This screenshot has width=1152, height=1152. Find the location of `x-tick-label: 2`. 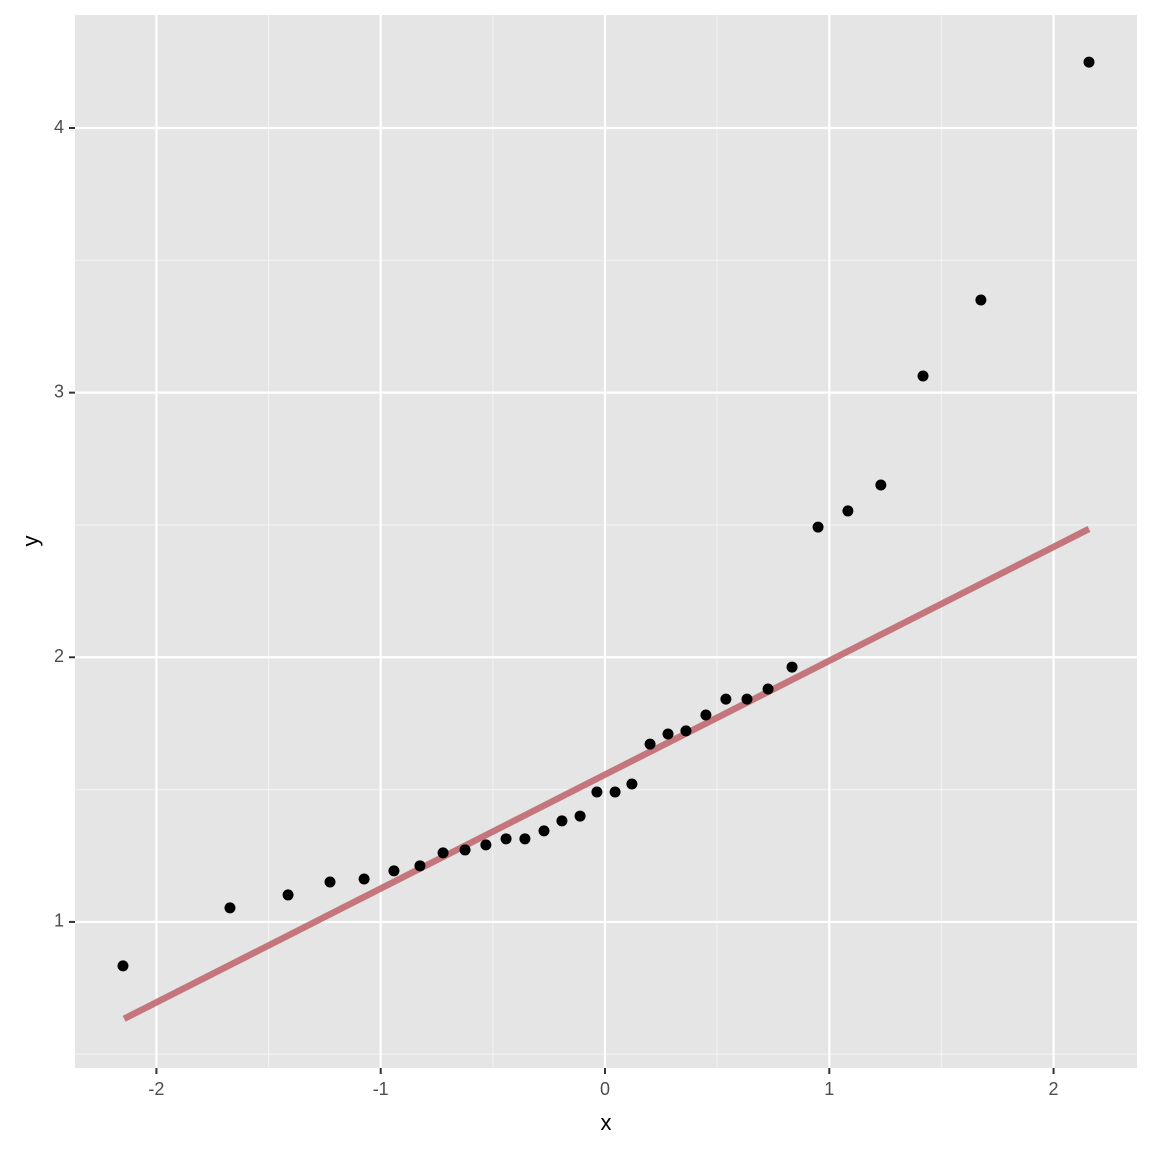

x-tick-label: 2 is located at coordinates (1054, 1089).